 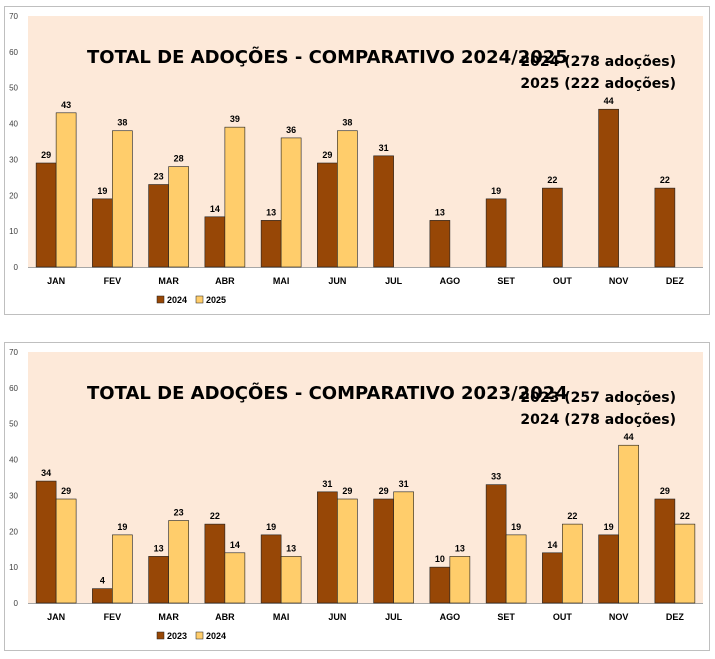 What do you see at coordinates (113, 281) in the screenshot?
I see `x-category-label: FEV` at bounding box center [113, 281].